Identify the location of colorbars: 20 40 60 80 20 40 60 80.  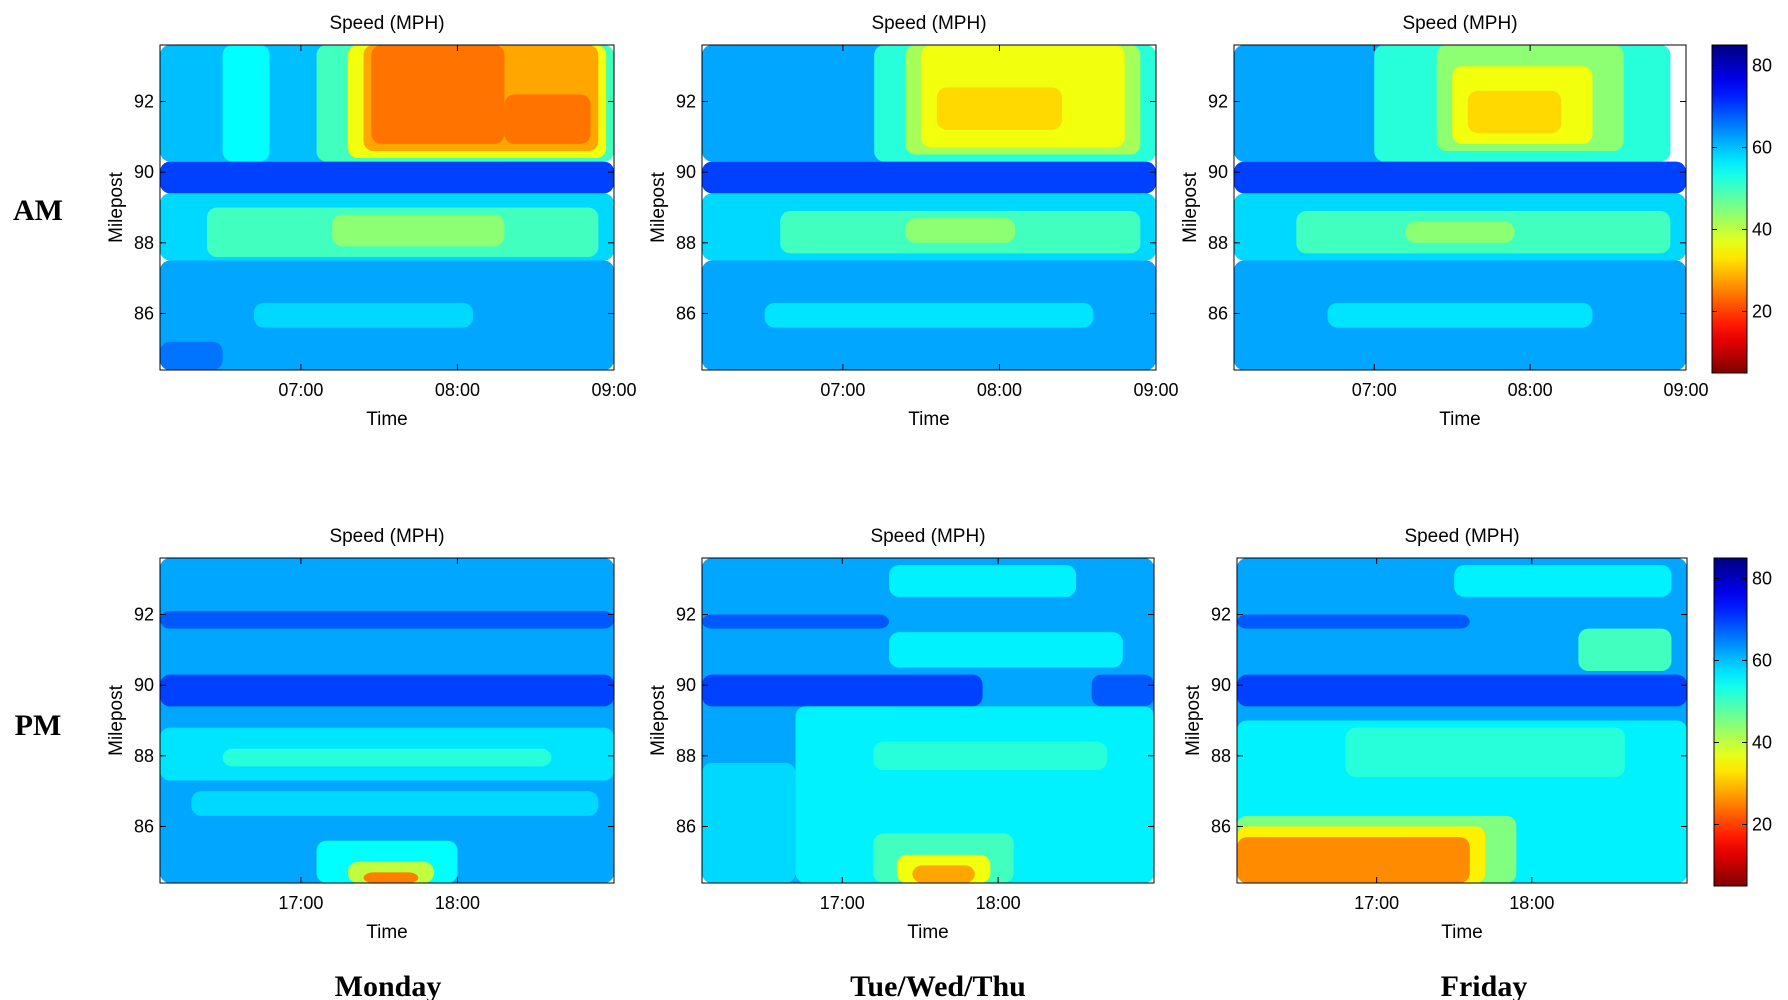
(1741, 465).